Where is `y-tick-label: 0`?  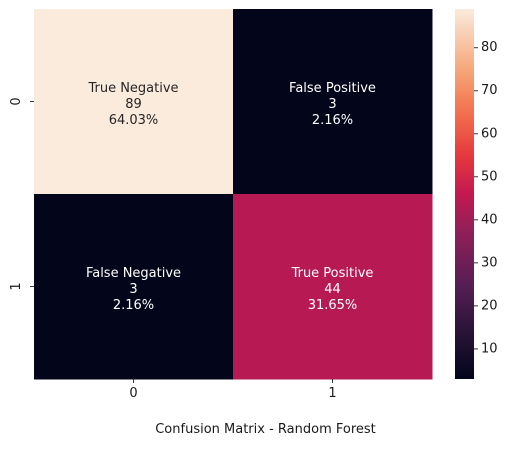
y-tick-label: 0 is located at coordinates (16, 101).